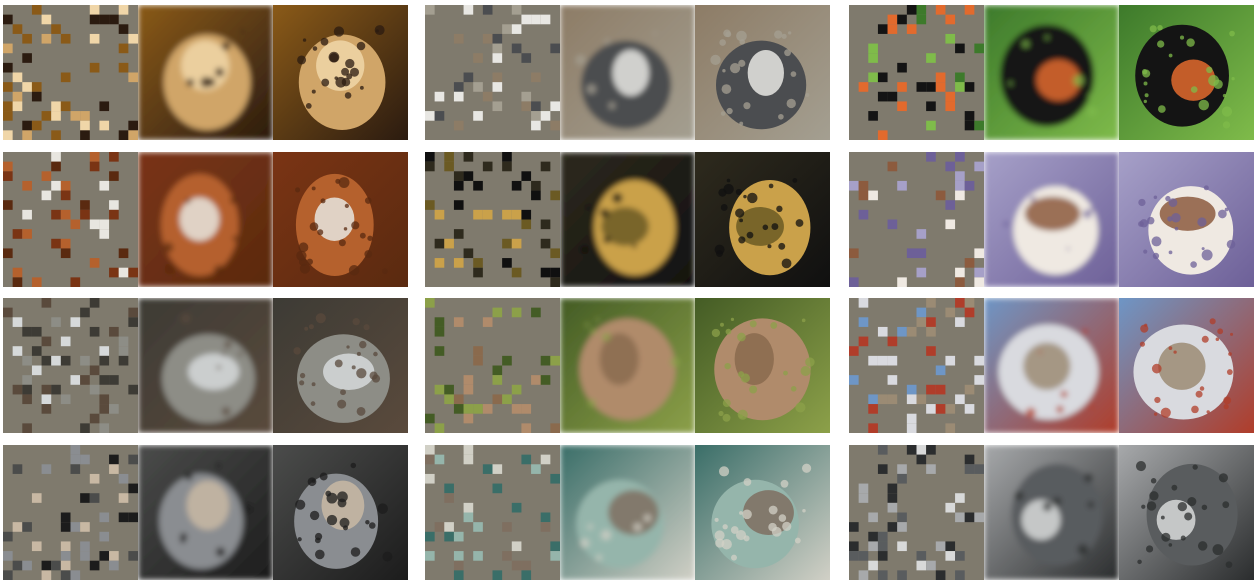 The image size is (1258, 582). I want to click on dog-original-image, so click(340, 512).